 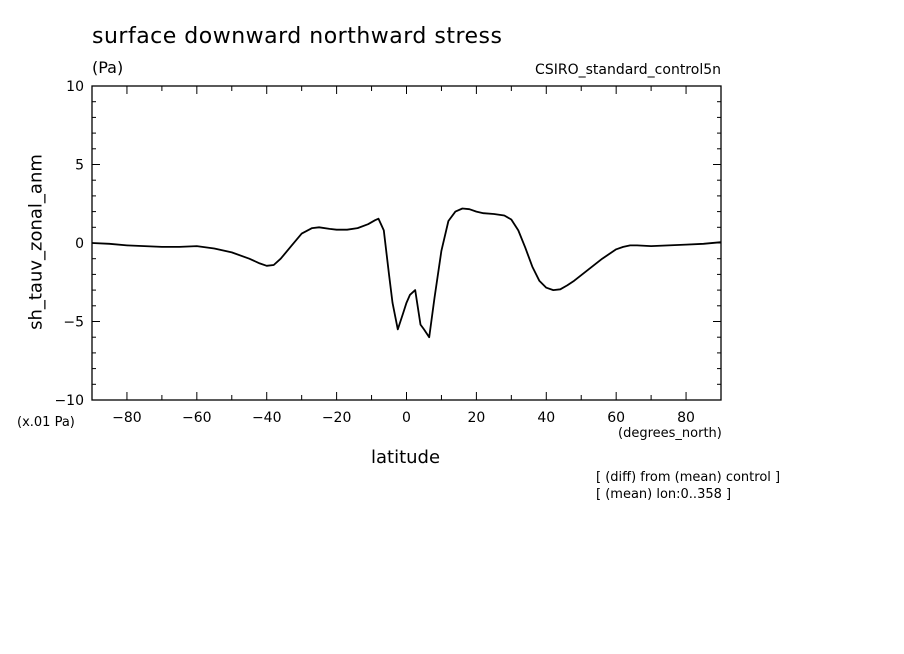 I want to click on y-tick-label: −5, so click(x=73, y=323).